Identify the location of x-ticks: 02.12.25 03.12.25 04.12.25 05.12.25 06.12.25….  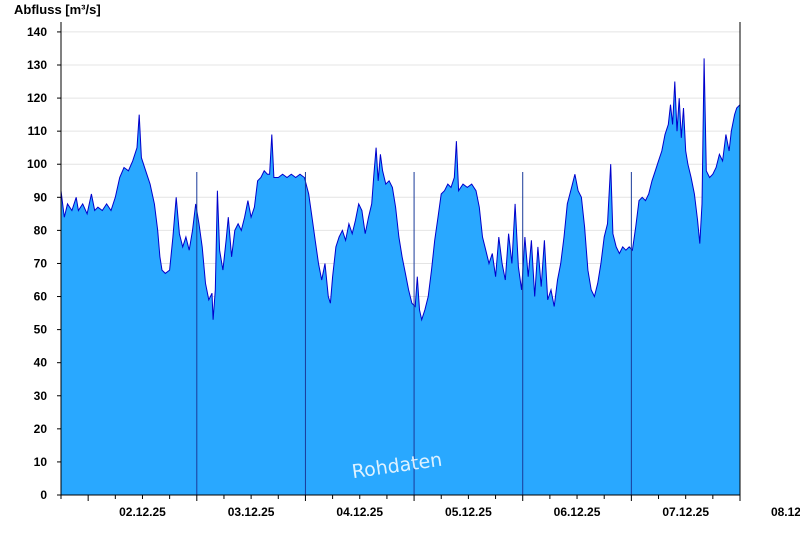
(430, 507).